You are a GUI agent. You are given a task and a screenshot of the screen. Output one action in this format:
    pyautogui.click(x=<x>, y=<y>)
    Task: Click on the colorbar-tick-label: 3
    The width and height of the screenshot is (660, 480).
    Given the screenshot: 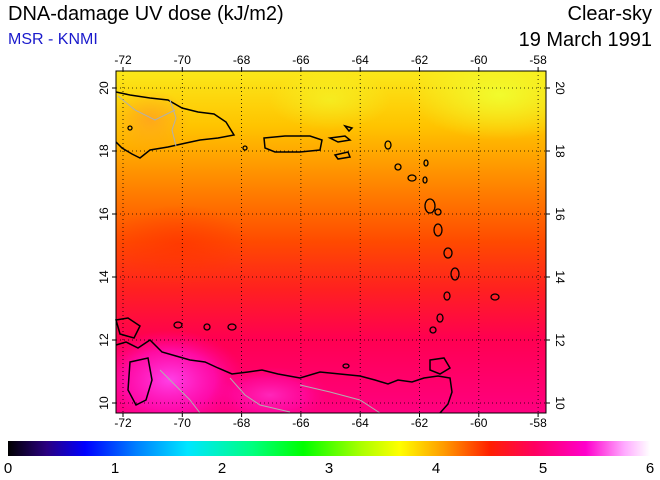 What is the action you would take?
    pyautogui.click(x=329, y=468)
    